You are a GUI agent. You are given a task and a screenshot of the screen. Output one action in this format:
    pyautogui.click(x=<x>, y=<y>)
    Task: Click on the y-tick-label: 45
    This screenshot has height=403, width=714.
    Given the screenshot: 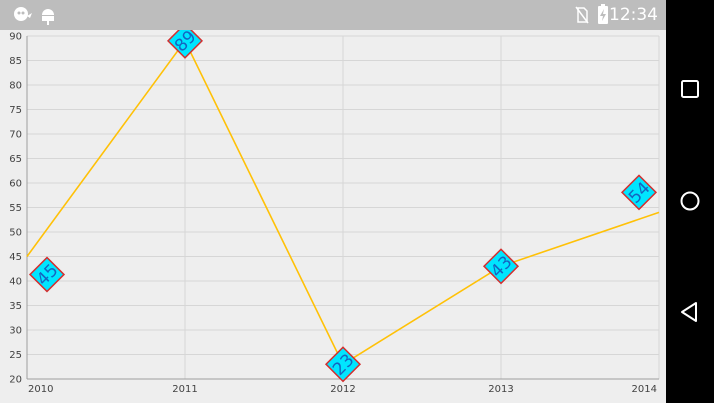 What is the action you would take?
    pyautogui.click(x=15, y=257)
    